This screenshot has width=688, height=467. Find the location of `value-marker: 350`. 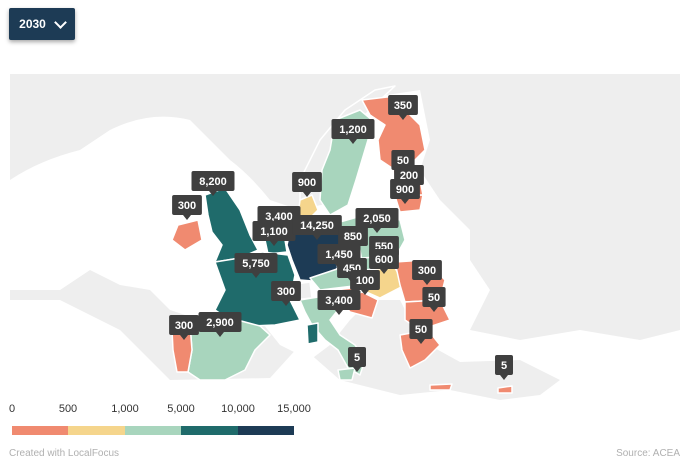

value-marker: 350 is located at coordinates (403, 107).